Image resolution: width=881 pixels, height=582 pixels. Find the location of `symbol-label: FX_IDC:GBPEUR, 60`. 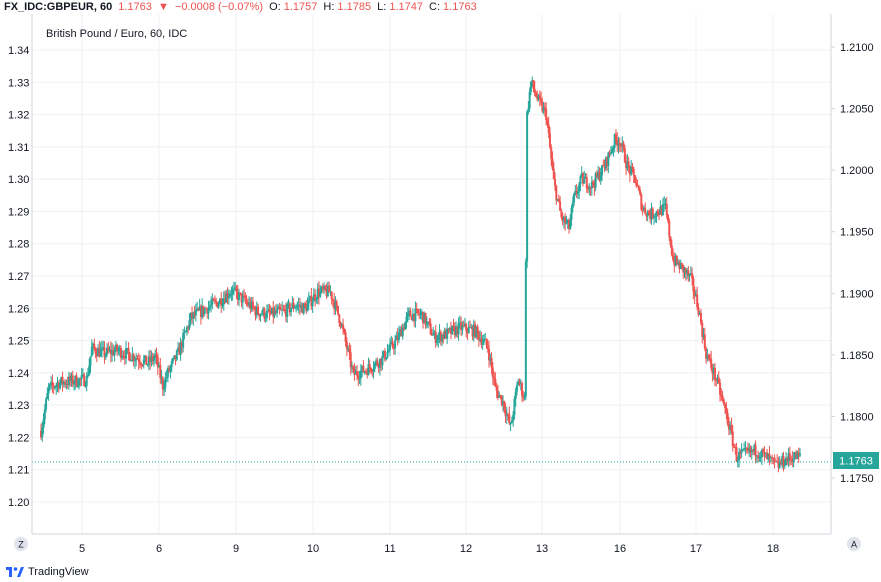

symbol-label: FX_IDC:GBPEUR, 60 is located at coordinates (58, 7).